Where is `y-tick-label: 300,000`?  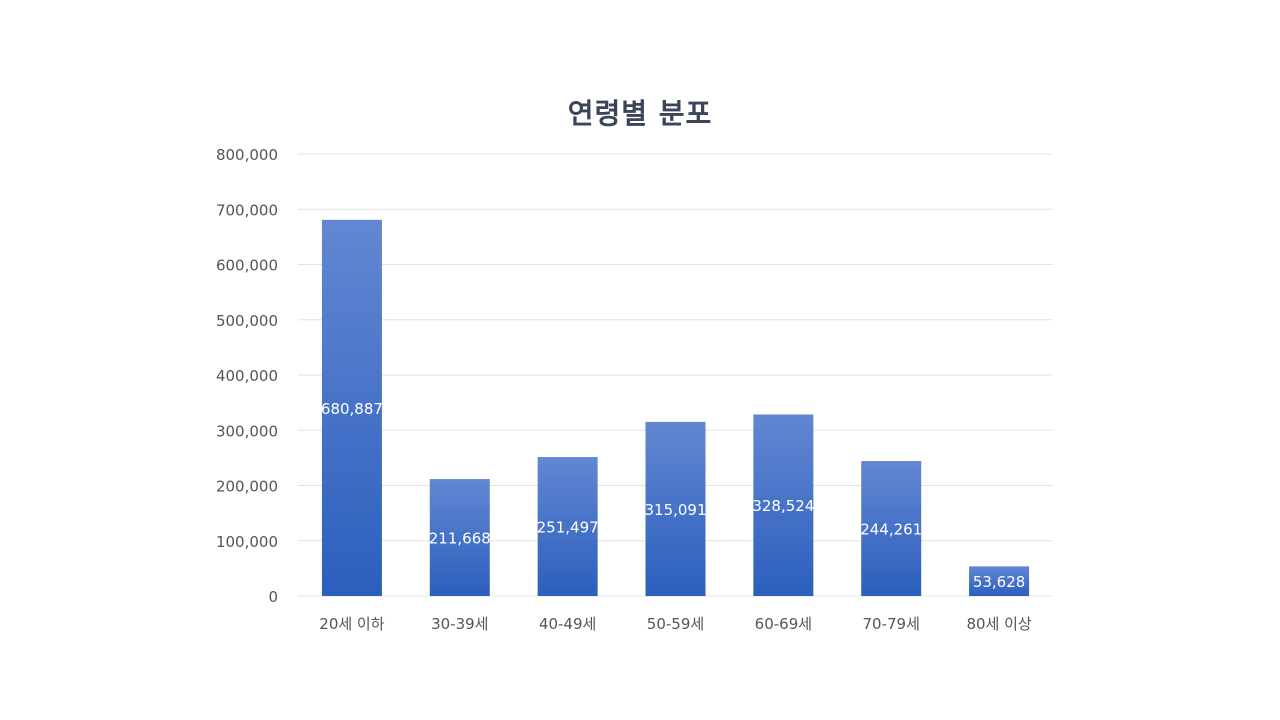 y-tick-label: 300,000 is located at coordinates (247, 431).